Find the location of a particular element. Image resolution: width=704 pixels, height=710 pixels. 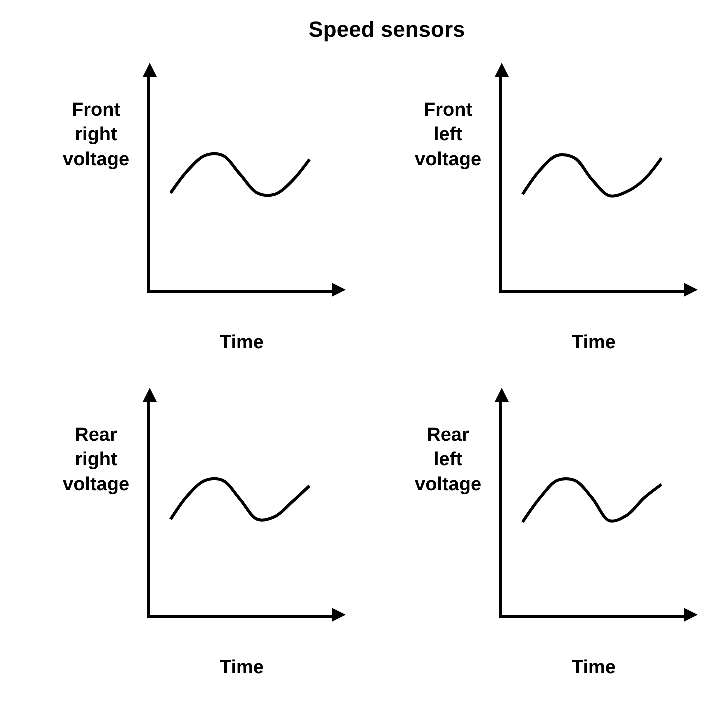

y-axis-title: Rear right voltage is located at coordinates (96, 460).